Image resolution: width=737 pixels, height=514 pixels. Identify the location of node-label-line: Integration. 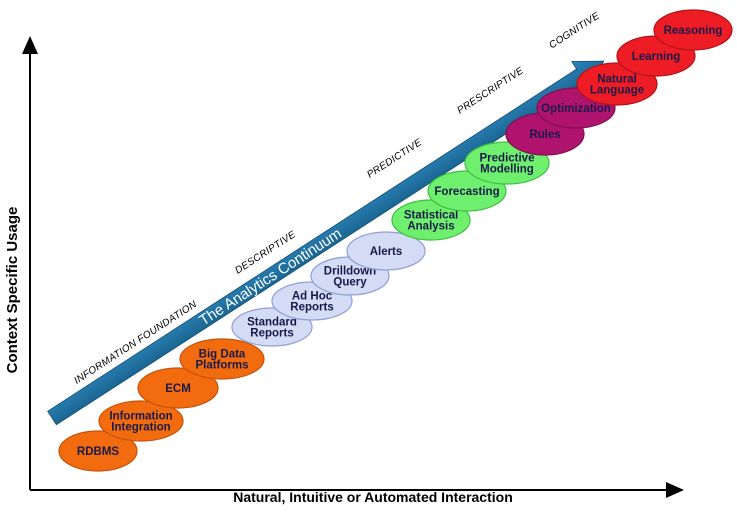
(140, 428).